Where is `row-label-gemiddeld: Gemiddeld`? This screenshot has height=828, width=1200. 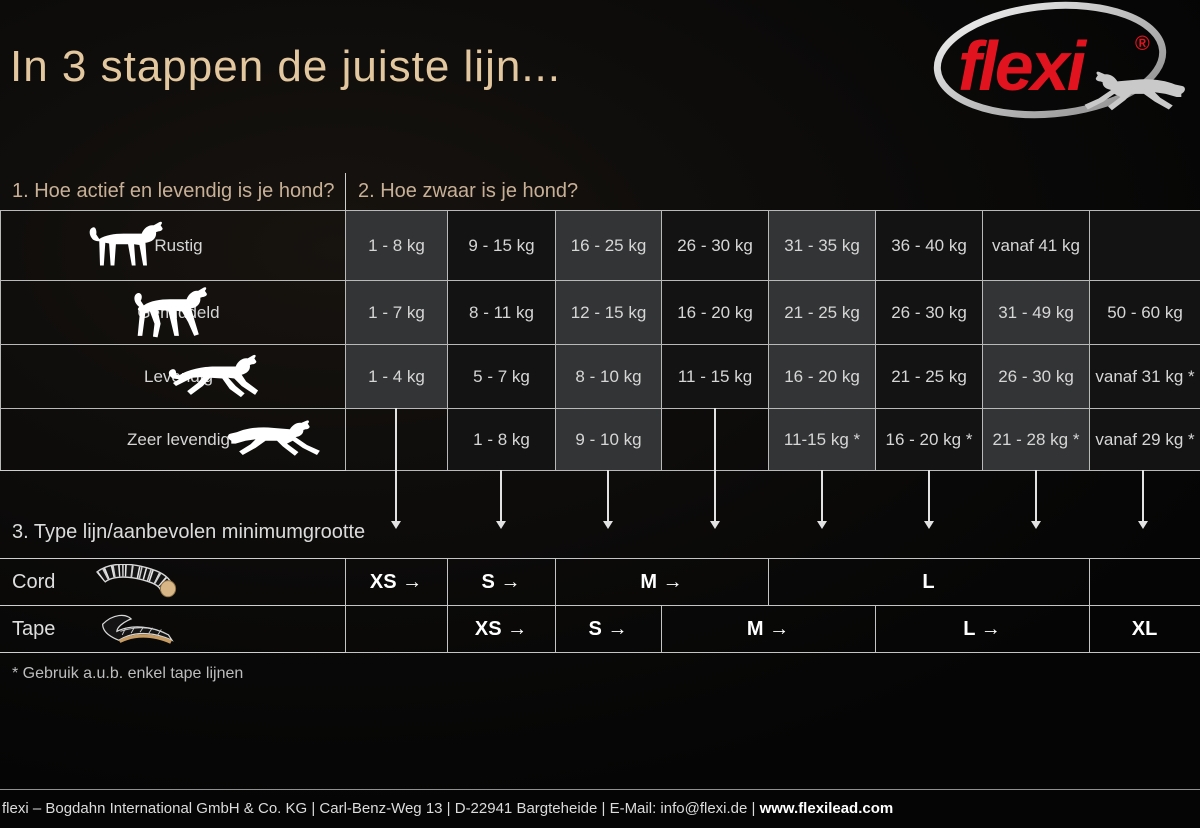 row-label-gemiddeld: Gemiddeld is located at coordinates (173, 312).